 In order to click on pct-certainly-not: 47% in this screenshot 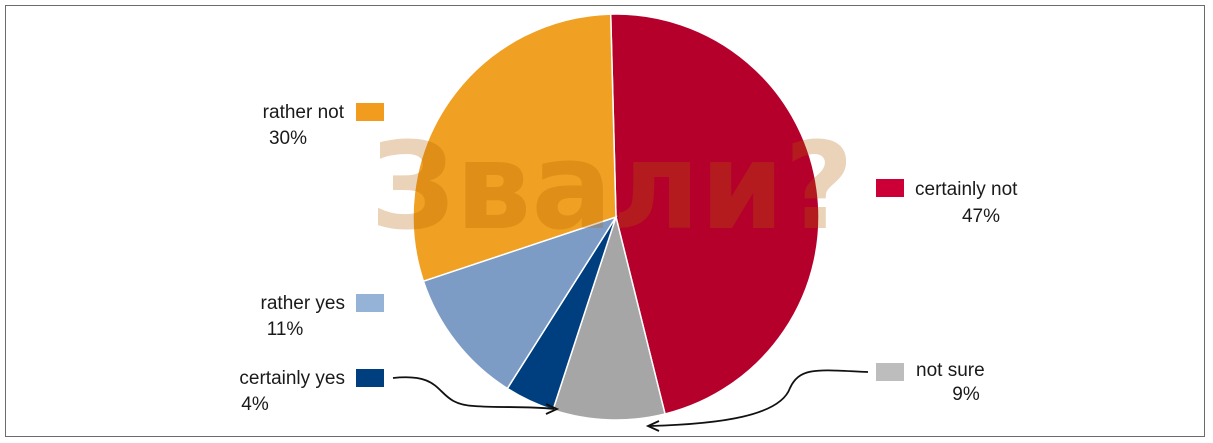, I will do `click(981, 216)`.